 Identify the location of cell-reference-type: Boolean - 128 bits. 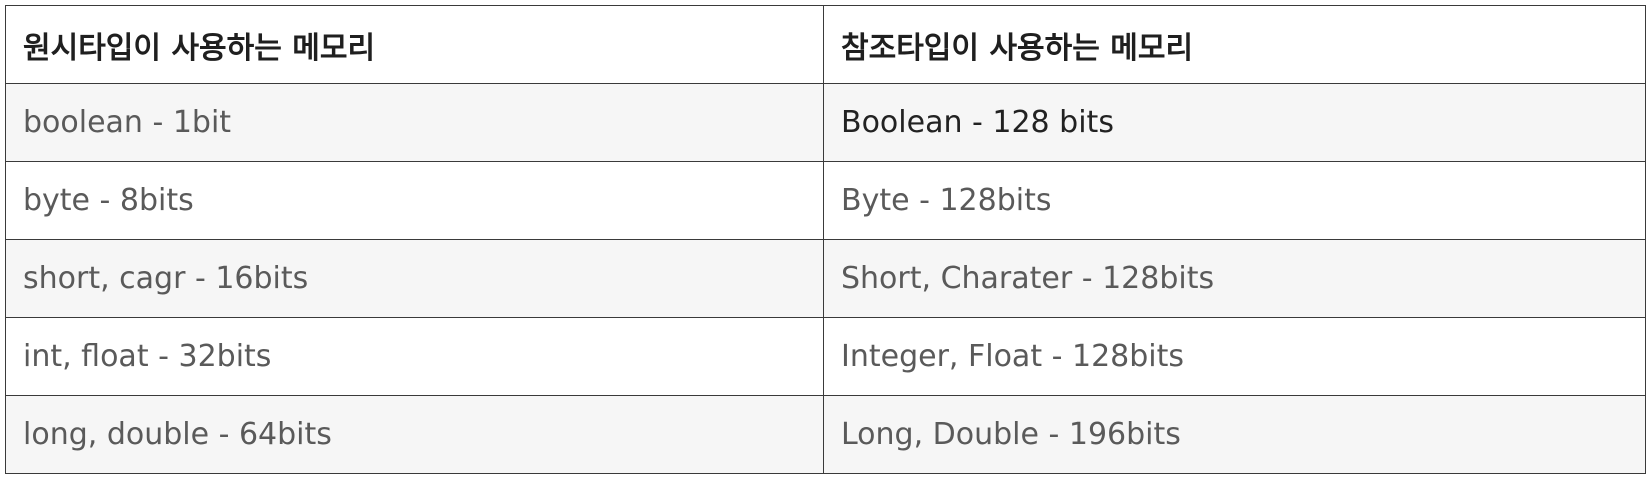
(1234, 122).